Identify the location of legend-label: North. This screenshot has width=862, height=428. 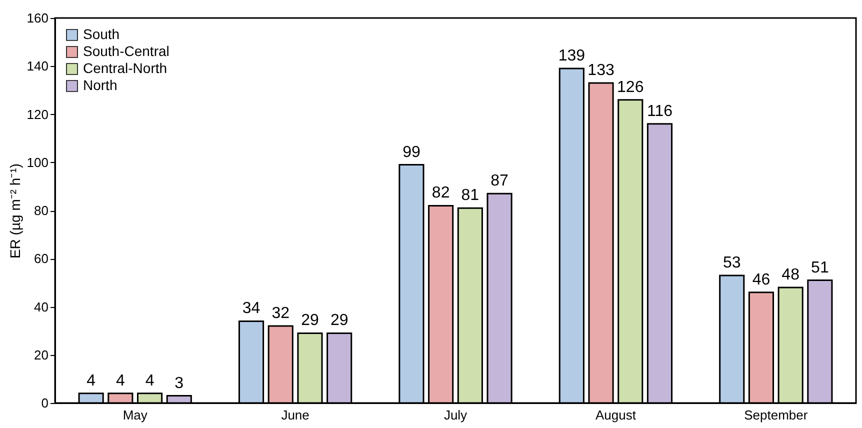
(100, 85).